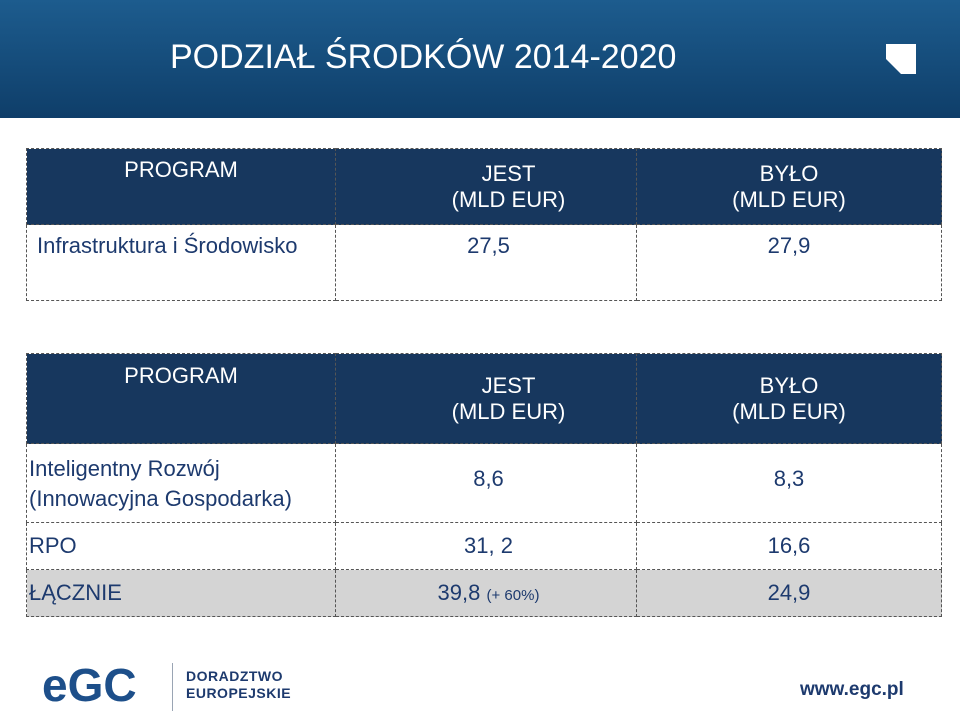  Describe the element at coordinates (53, 545) in the screenshot. I see `row-program-label: RPO` at that location.